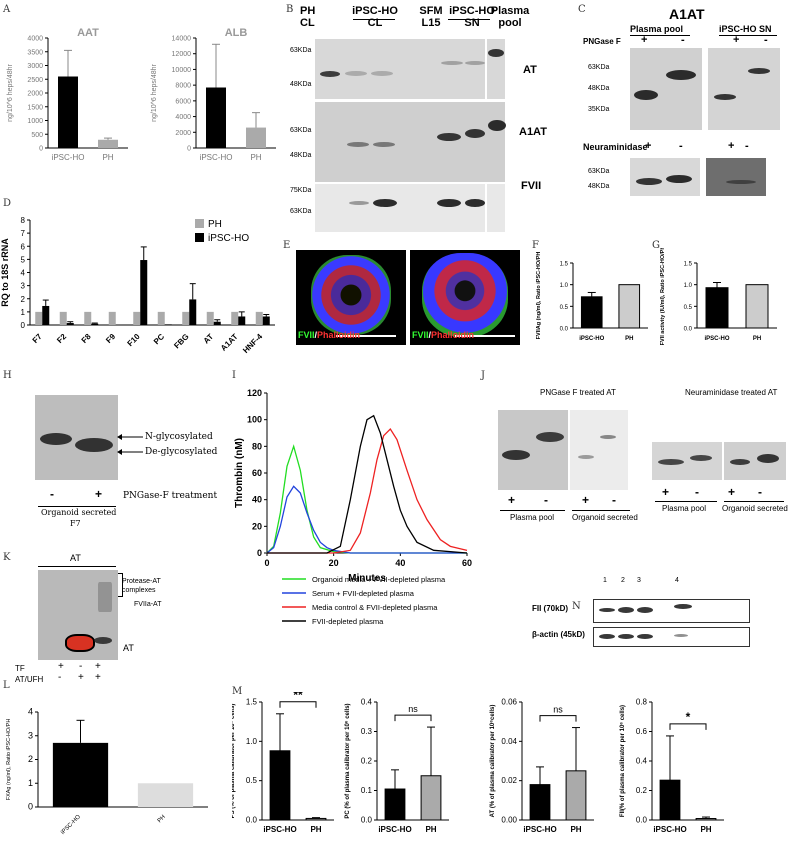 The width and height of the screenshot is (790, 846). What do you see at coordinates (23, 259) in the screenshot?
I see `y-tick-label: 5` at bounding box center [23, 259].